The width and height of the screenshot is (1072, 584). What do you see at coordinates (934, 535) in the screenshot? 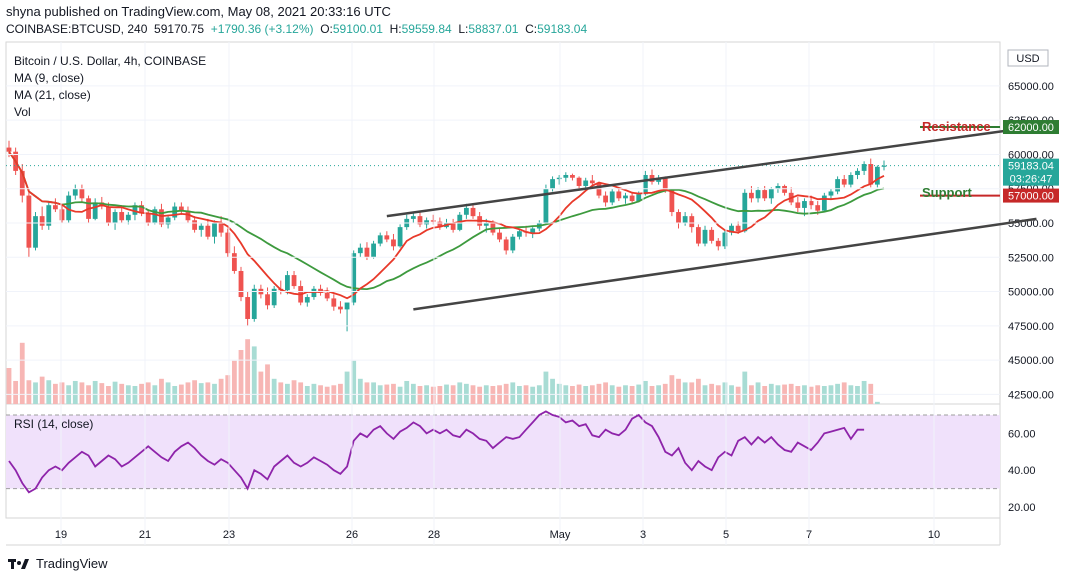
I see `time-tick-label: 10` at bounding box center [934, 535].